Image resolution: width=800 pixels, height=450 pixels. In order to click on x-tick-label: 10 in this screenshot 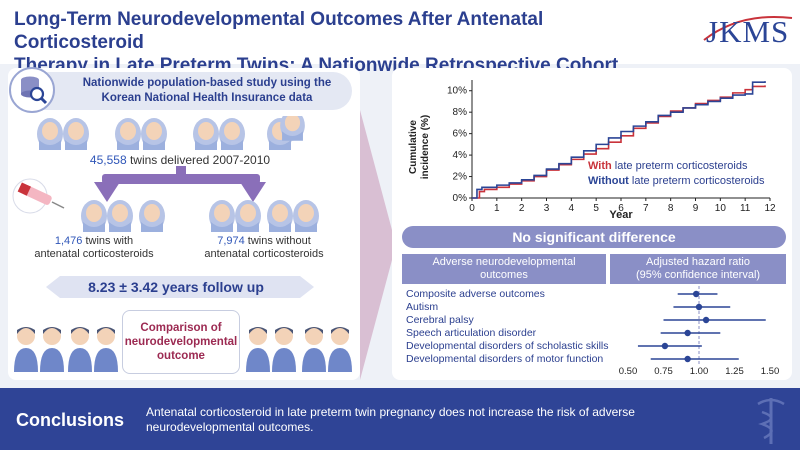, I will do `click(721, 208)`.